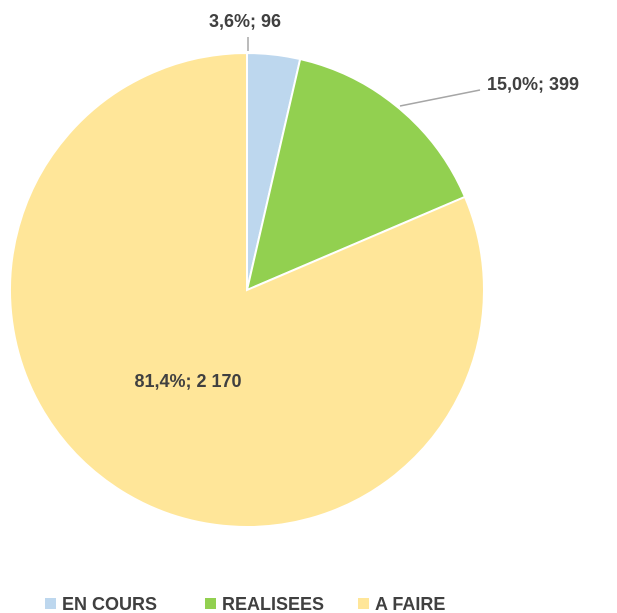 This screenshot has width=617, height=613. Describe the element at coordinates (410, 603) in the screenshot. I see `legend-label: A FAIRE` at that location.